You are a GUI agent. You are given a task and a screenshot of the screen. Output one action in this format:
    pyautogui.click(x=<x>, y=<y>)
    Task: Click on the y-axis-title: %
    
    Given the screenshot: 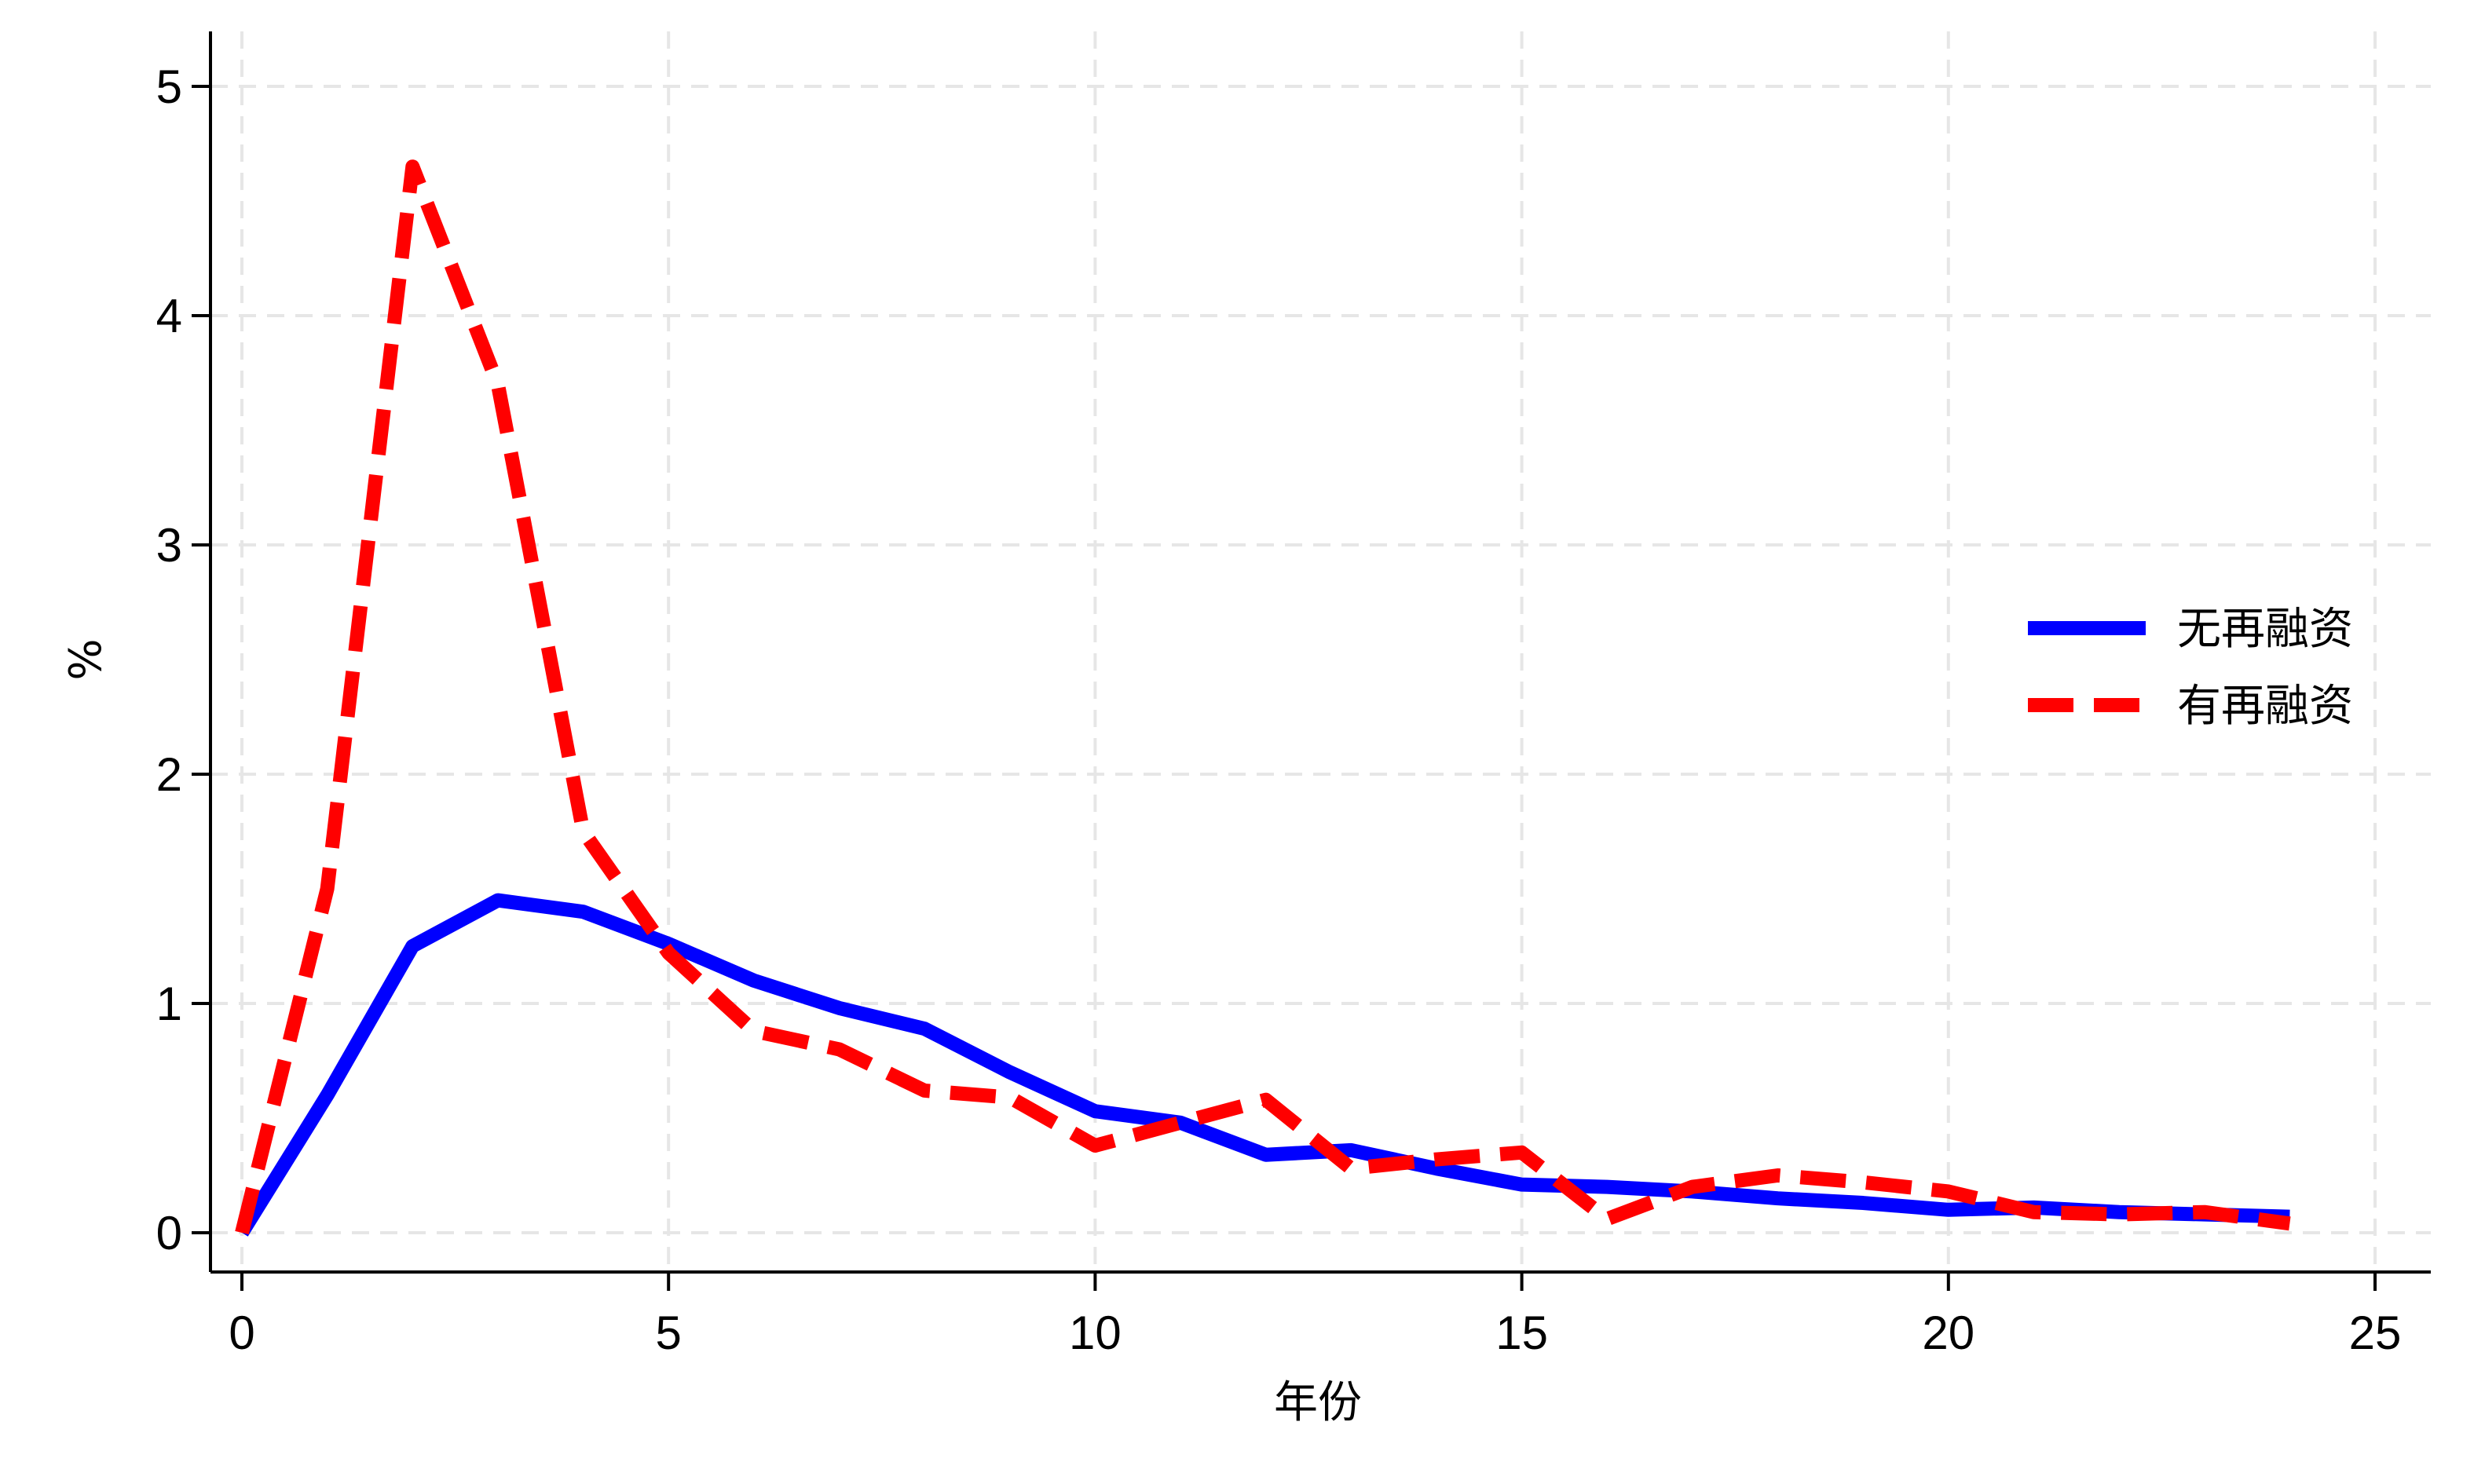 What is the action you would take?
    pyautogui.click(x=86, y=659)
    